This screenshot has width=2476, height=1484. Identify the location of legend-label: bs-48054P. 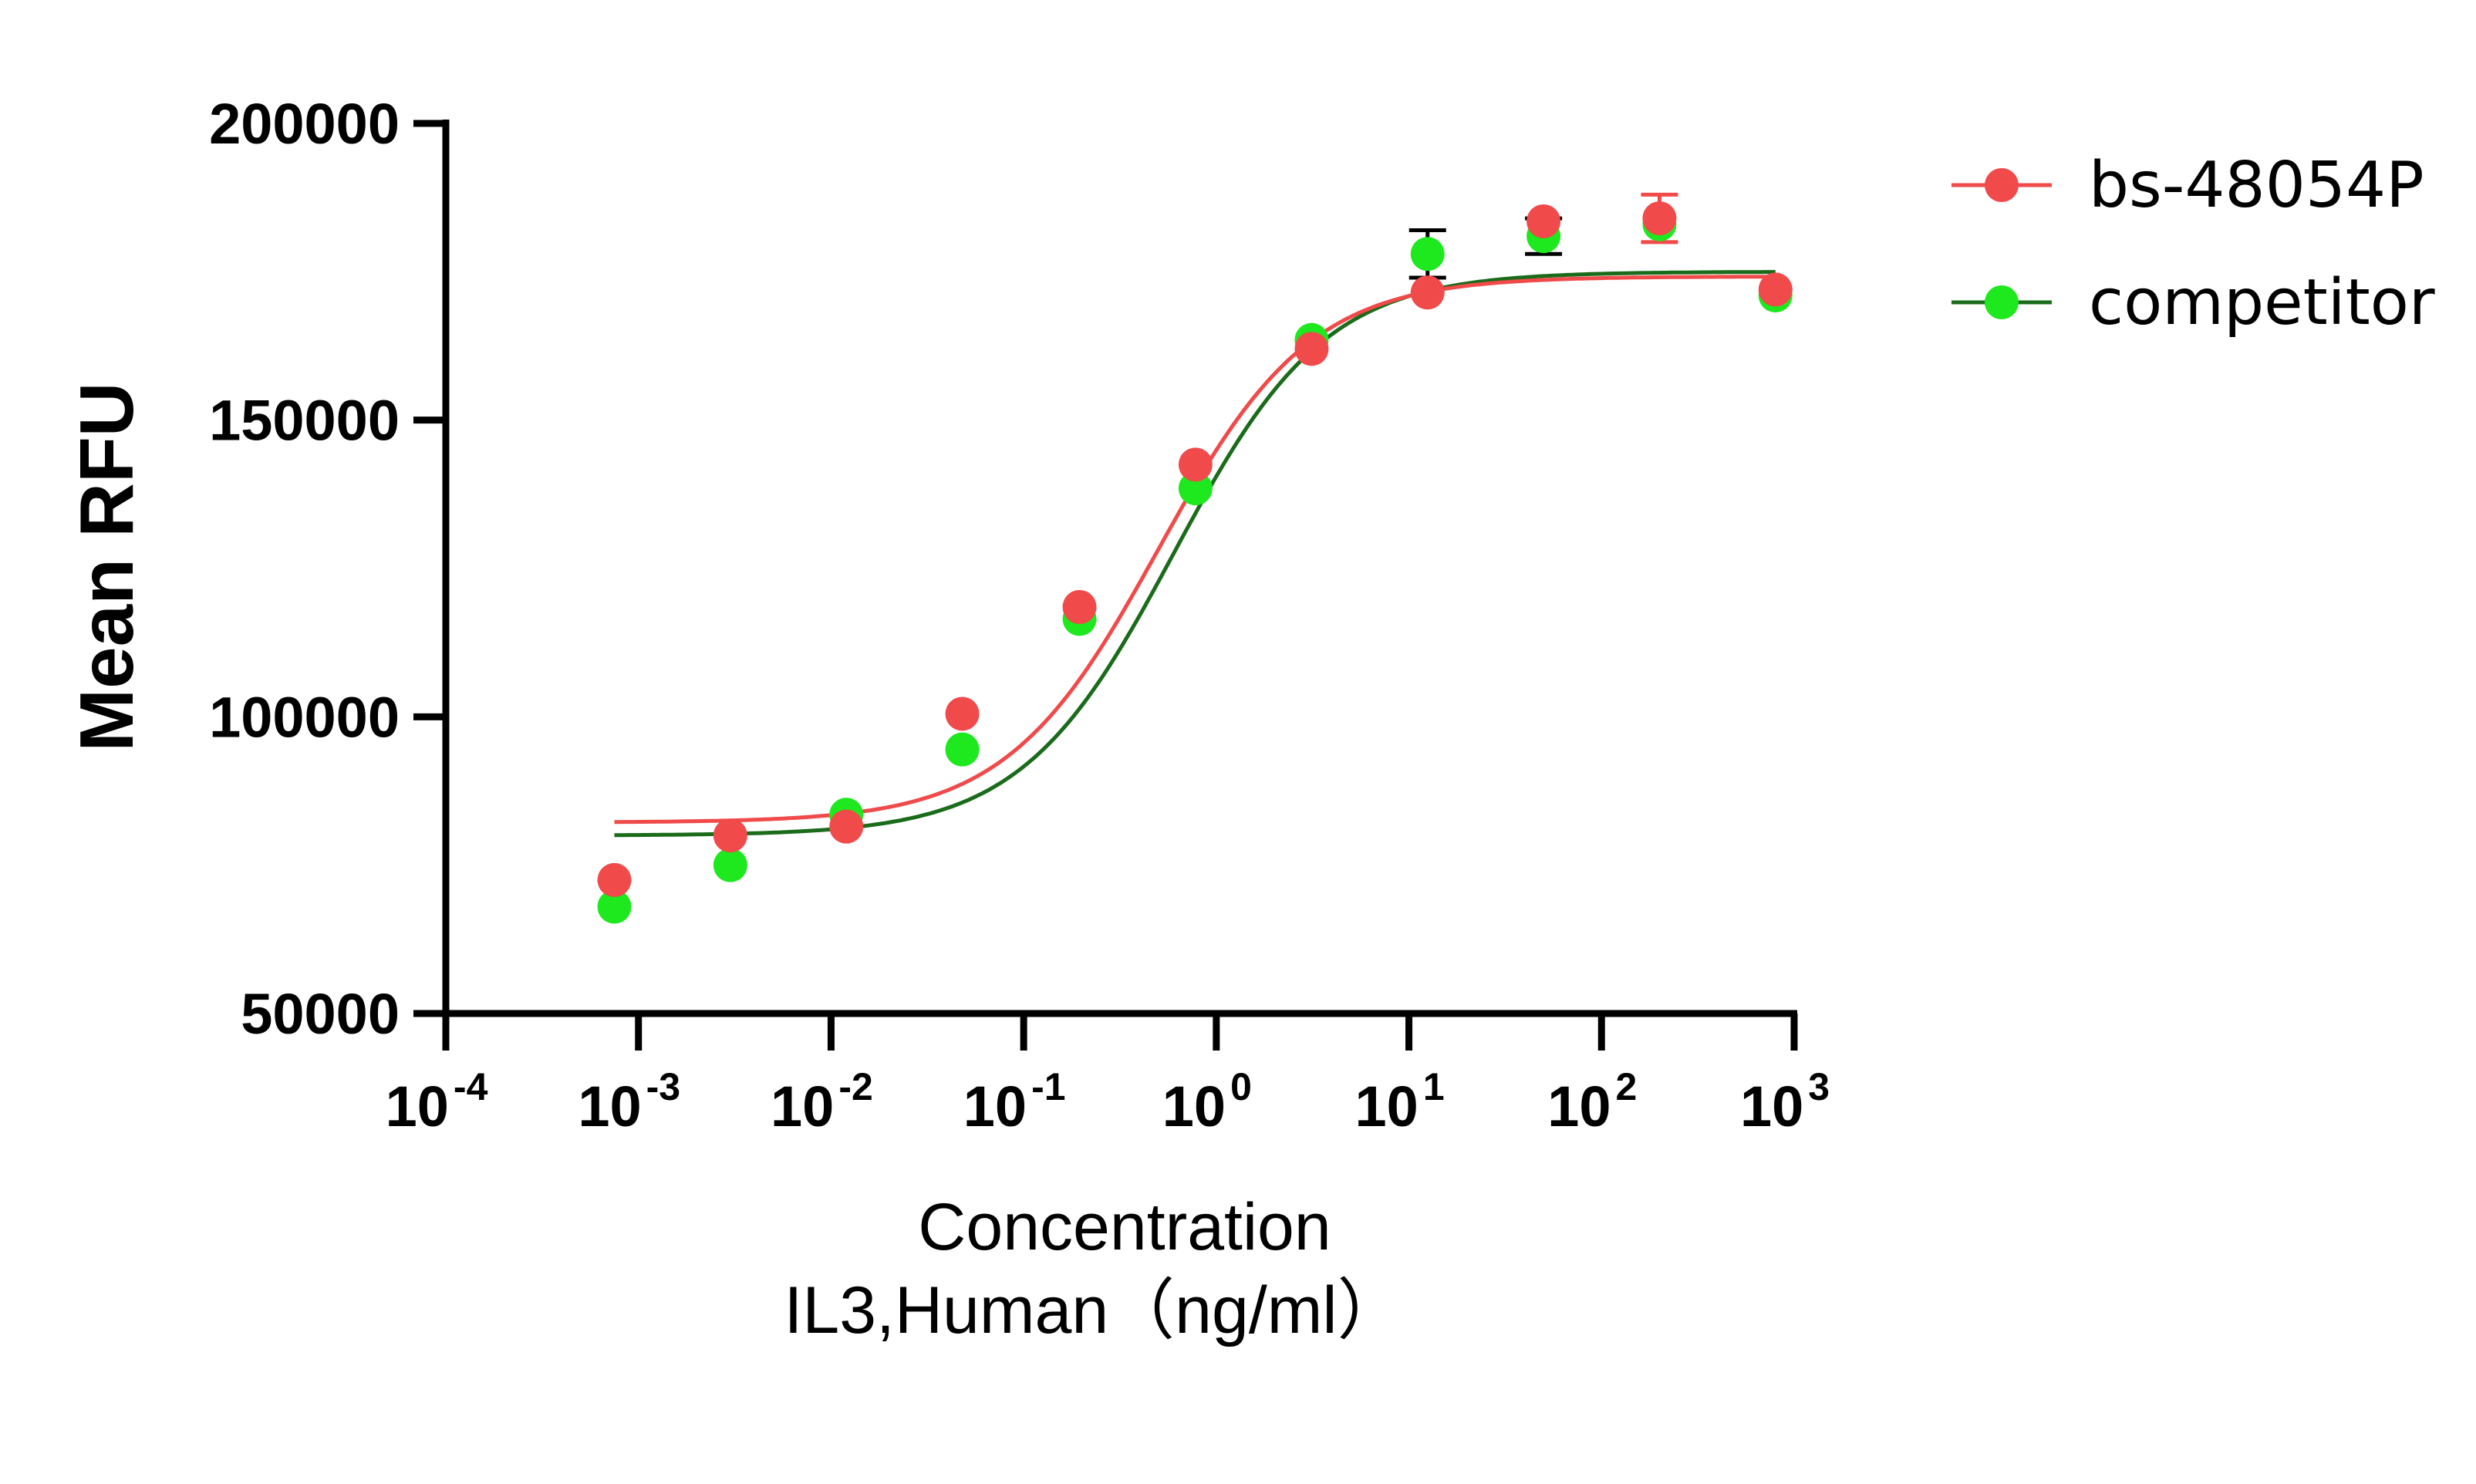
(2256, 185).